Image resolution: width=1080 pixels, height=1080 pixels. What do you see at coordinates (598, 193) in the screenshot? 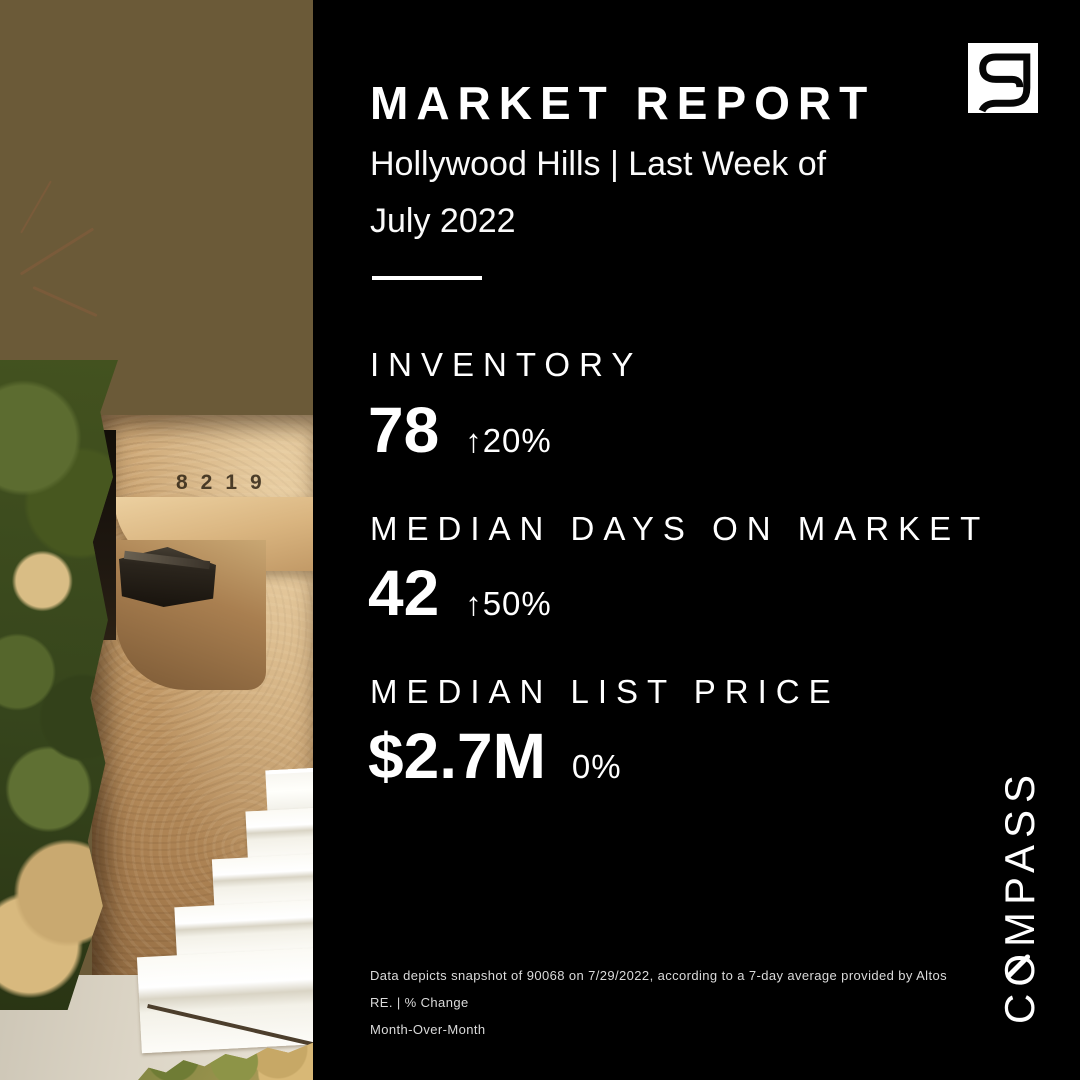
I see `report-subtitle: Hollywood Hills | Last Week of July 2022` at bounding box center [598, 193].